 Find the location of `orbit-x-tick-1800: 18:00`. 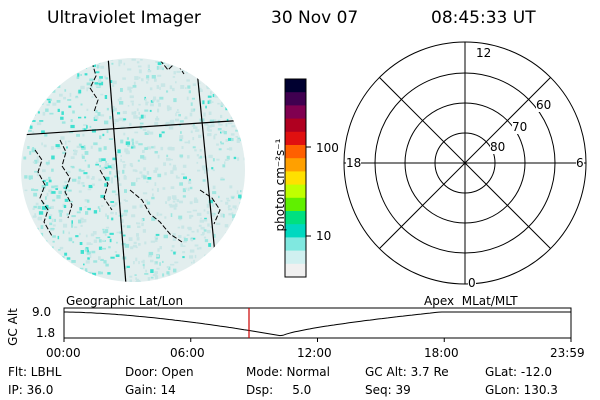

orbit-x-tick-1800: 18:00 is located at coordinates (441, 353).